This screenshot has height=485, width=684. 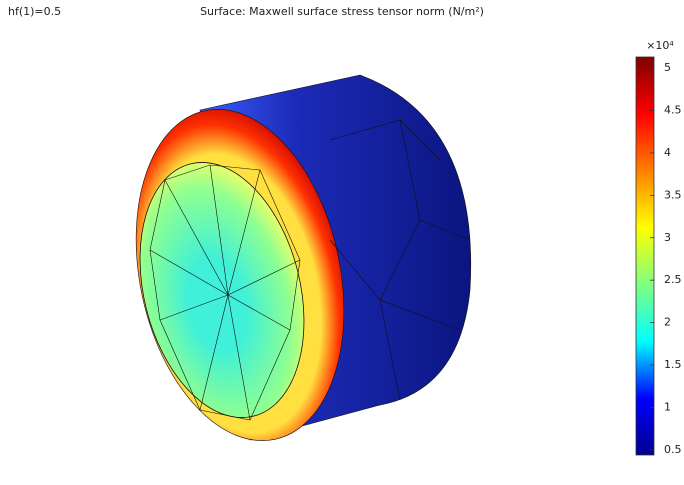 What do you see at coordinates (34, 11) in the screenshot?
I see `parameter-label: hf(1)=0.5` at bounding box center [34, 11].